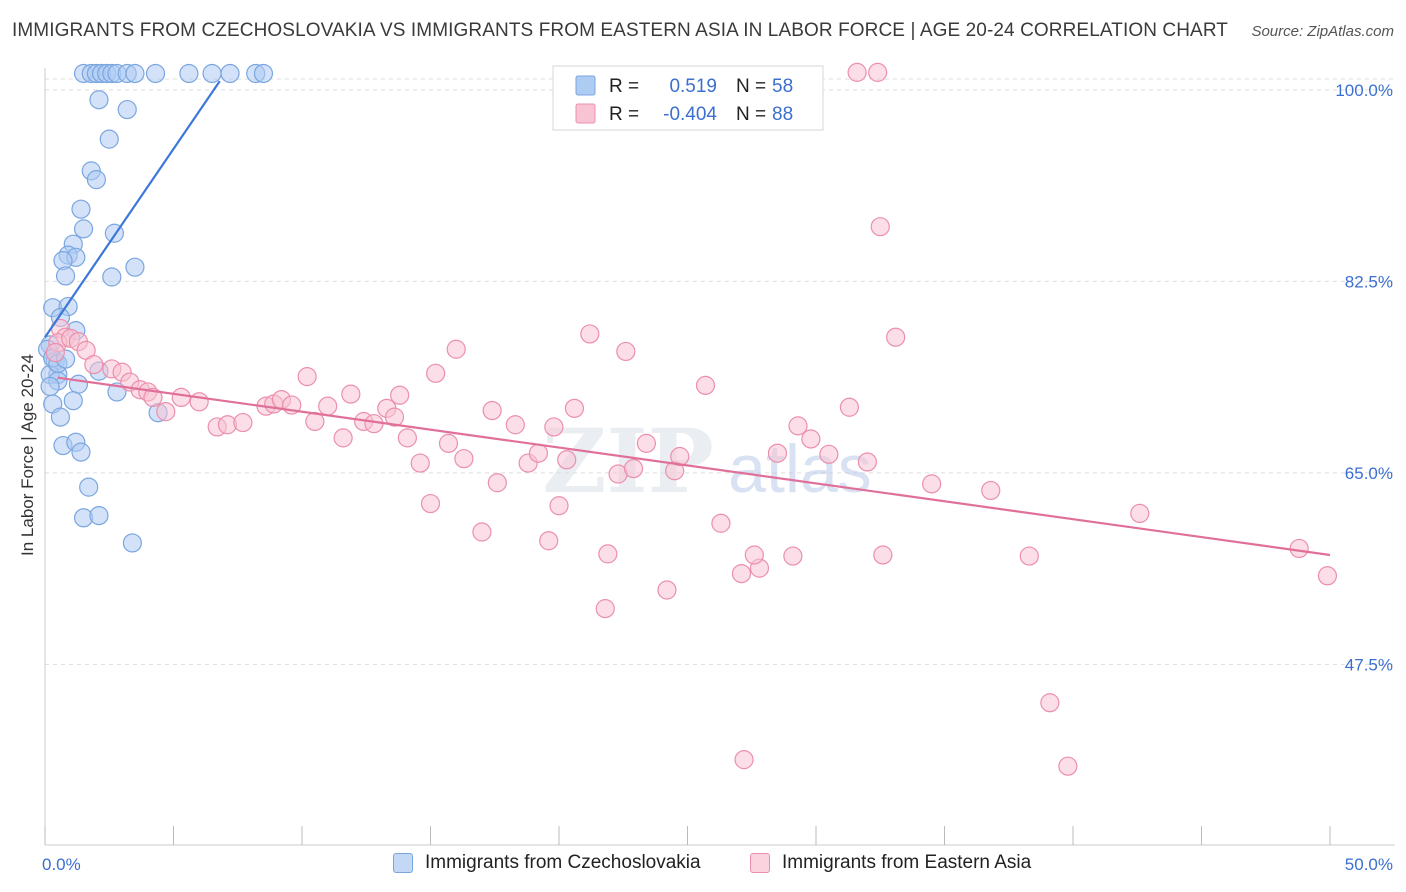 The image size is (1406, 892). I want to click on y-tick-label: 100.0%, so click(1364, 90).